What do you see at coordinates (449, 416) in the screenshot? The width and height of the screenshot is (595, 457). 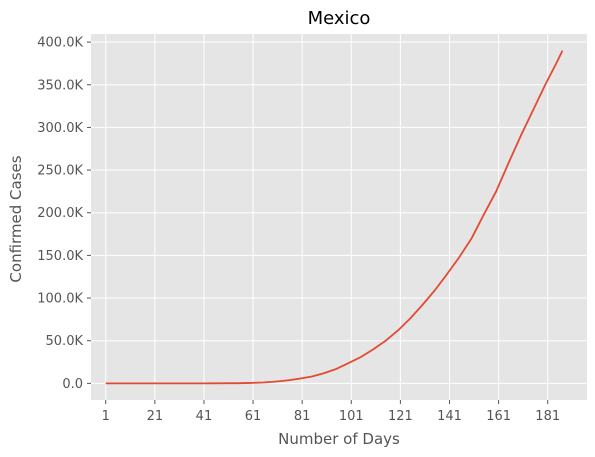 I see `x-tick-label: 141` at bounding box center [449, 416].